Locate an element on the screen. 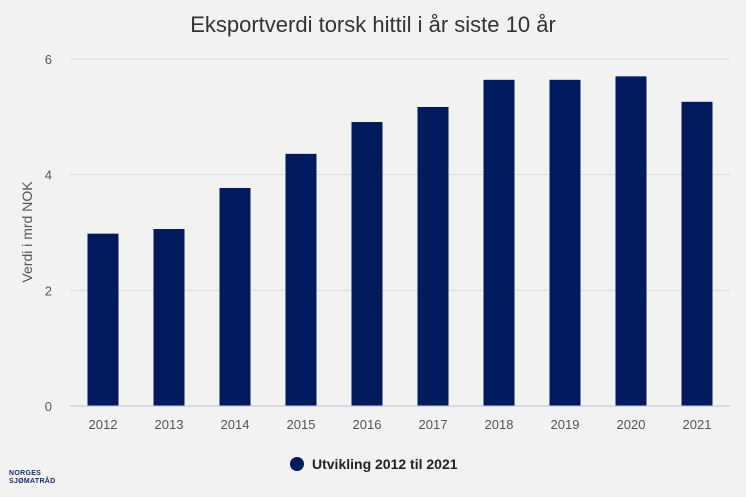 This screenshot has height=497, width=746. x-axis-ticks: 2012 2013 2014 2015 2016 2017 2018 2019 2020 2021 is located at coordinates (400, 424).